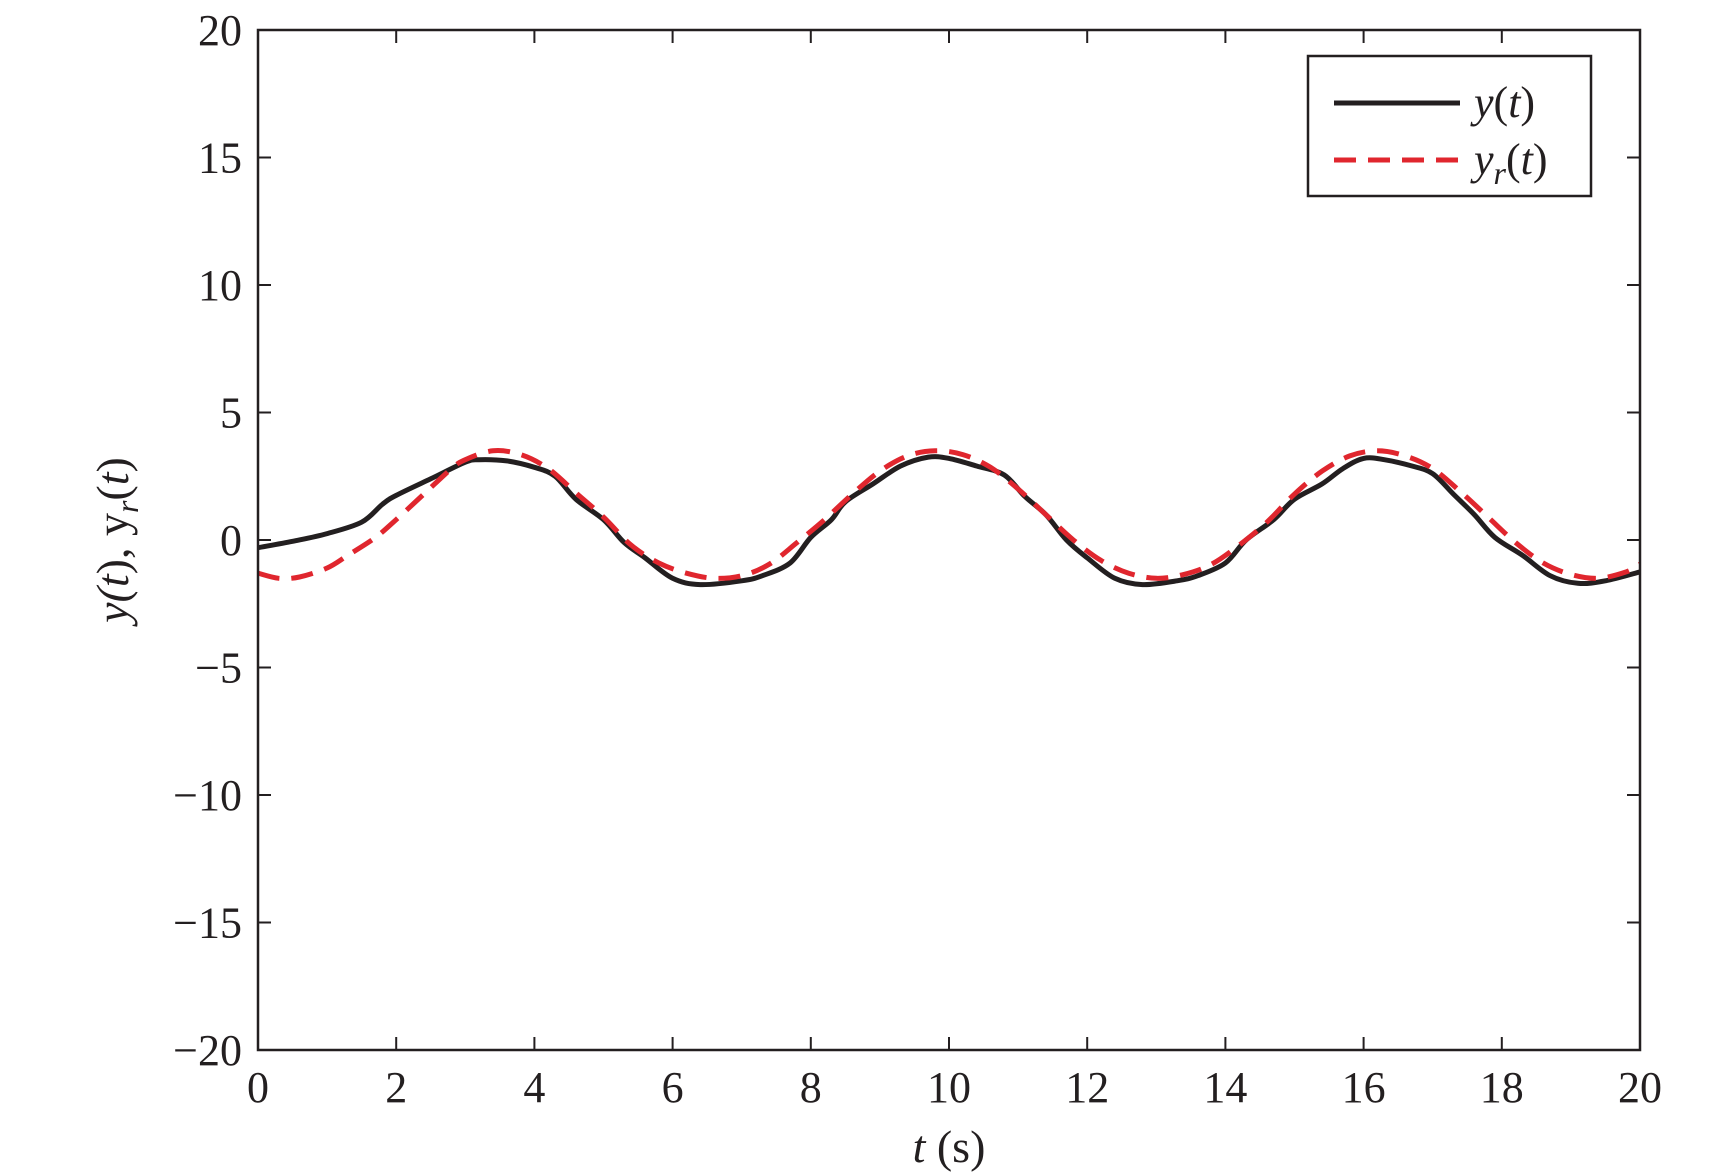  Describe the element at coordinates (534, 1087) in the screenshot. I see `x-tick-label: 4` at that location.